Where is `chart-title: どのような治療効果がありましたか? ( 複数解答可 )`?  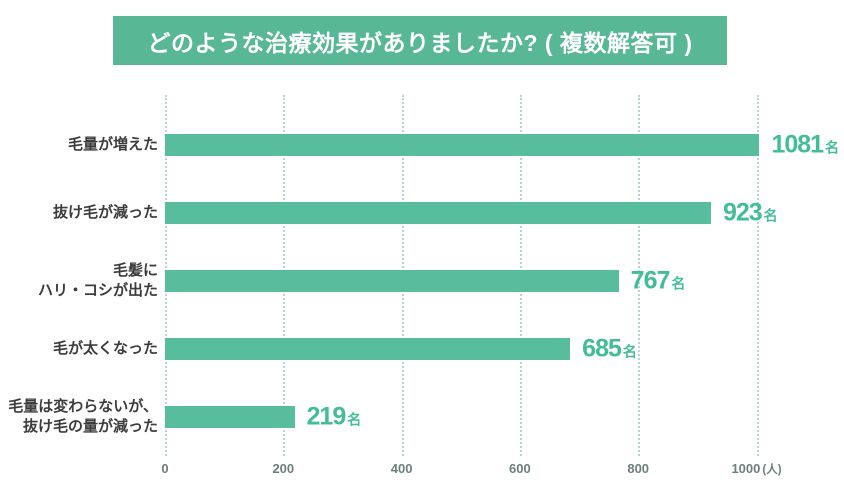 chart-title: どのような治療効果がありましたか? ( 複数解答可 ) is located at coordinates (420, 42).